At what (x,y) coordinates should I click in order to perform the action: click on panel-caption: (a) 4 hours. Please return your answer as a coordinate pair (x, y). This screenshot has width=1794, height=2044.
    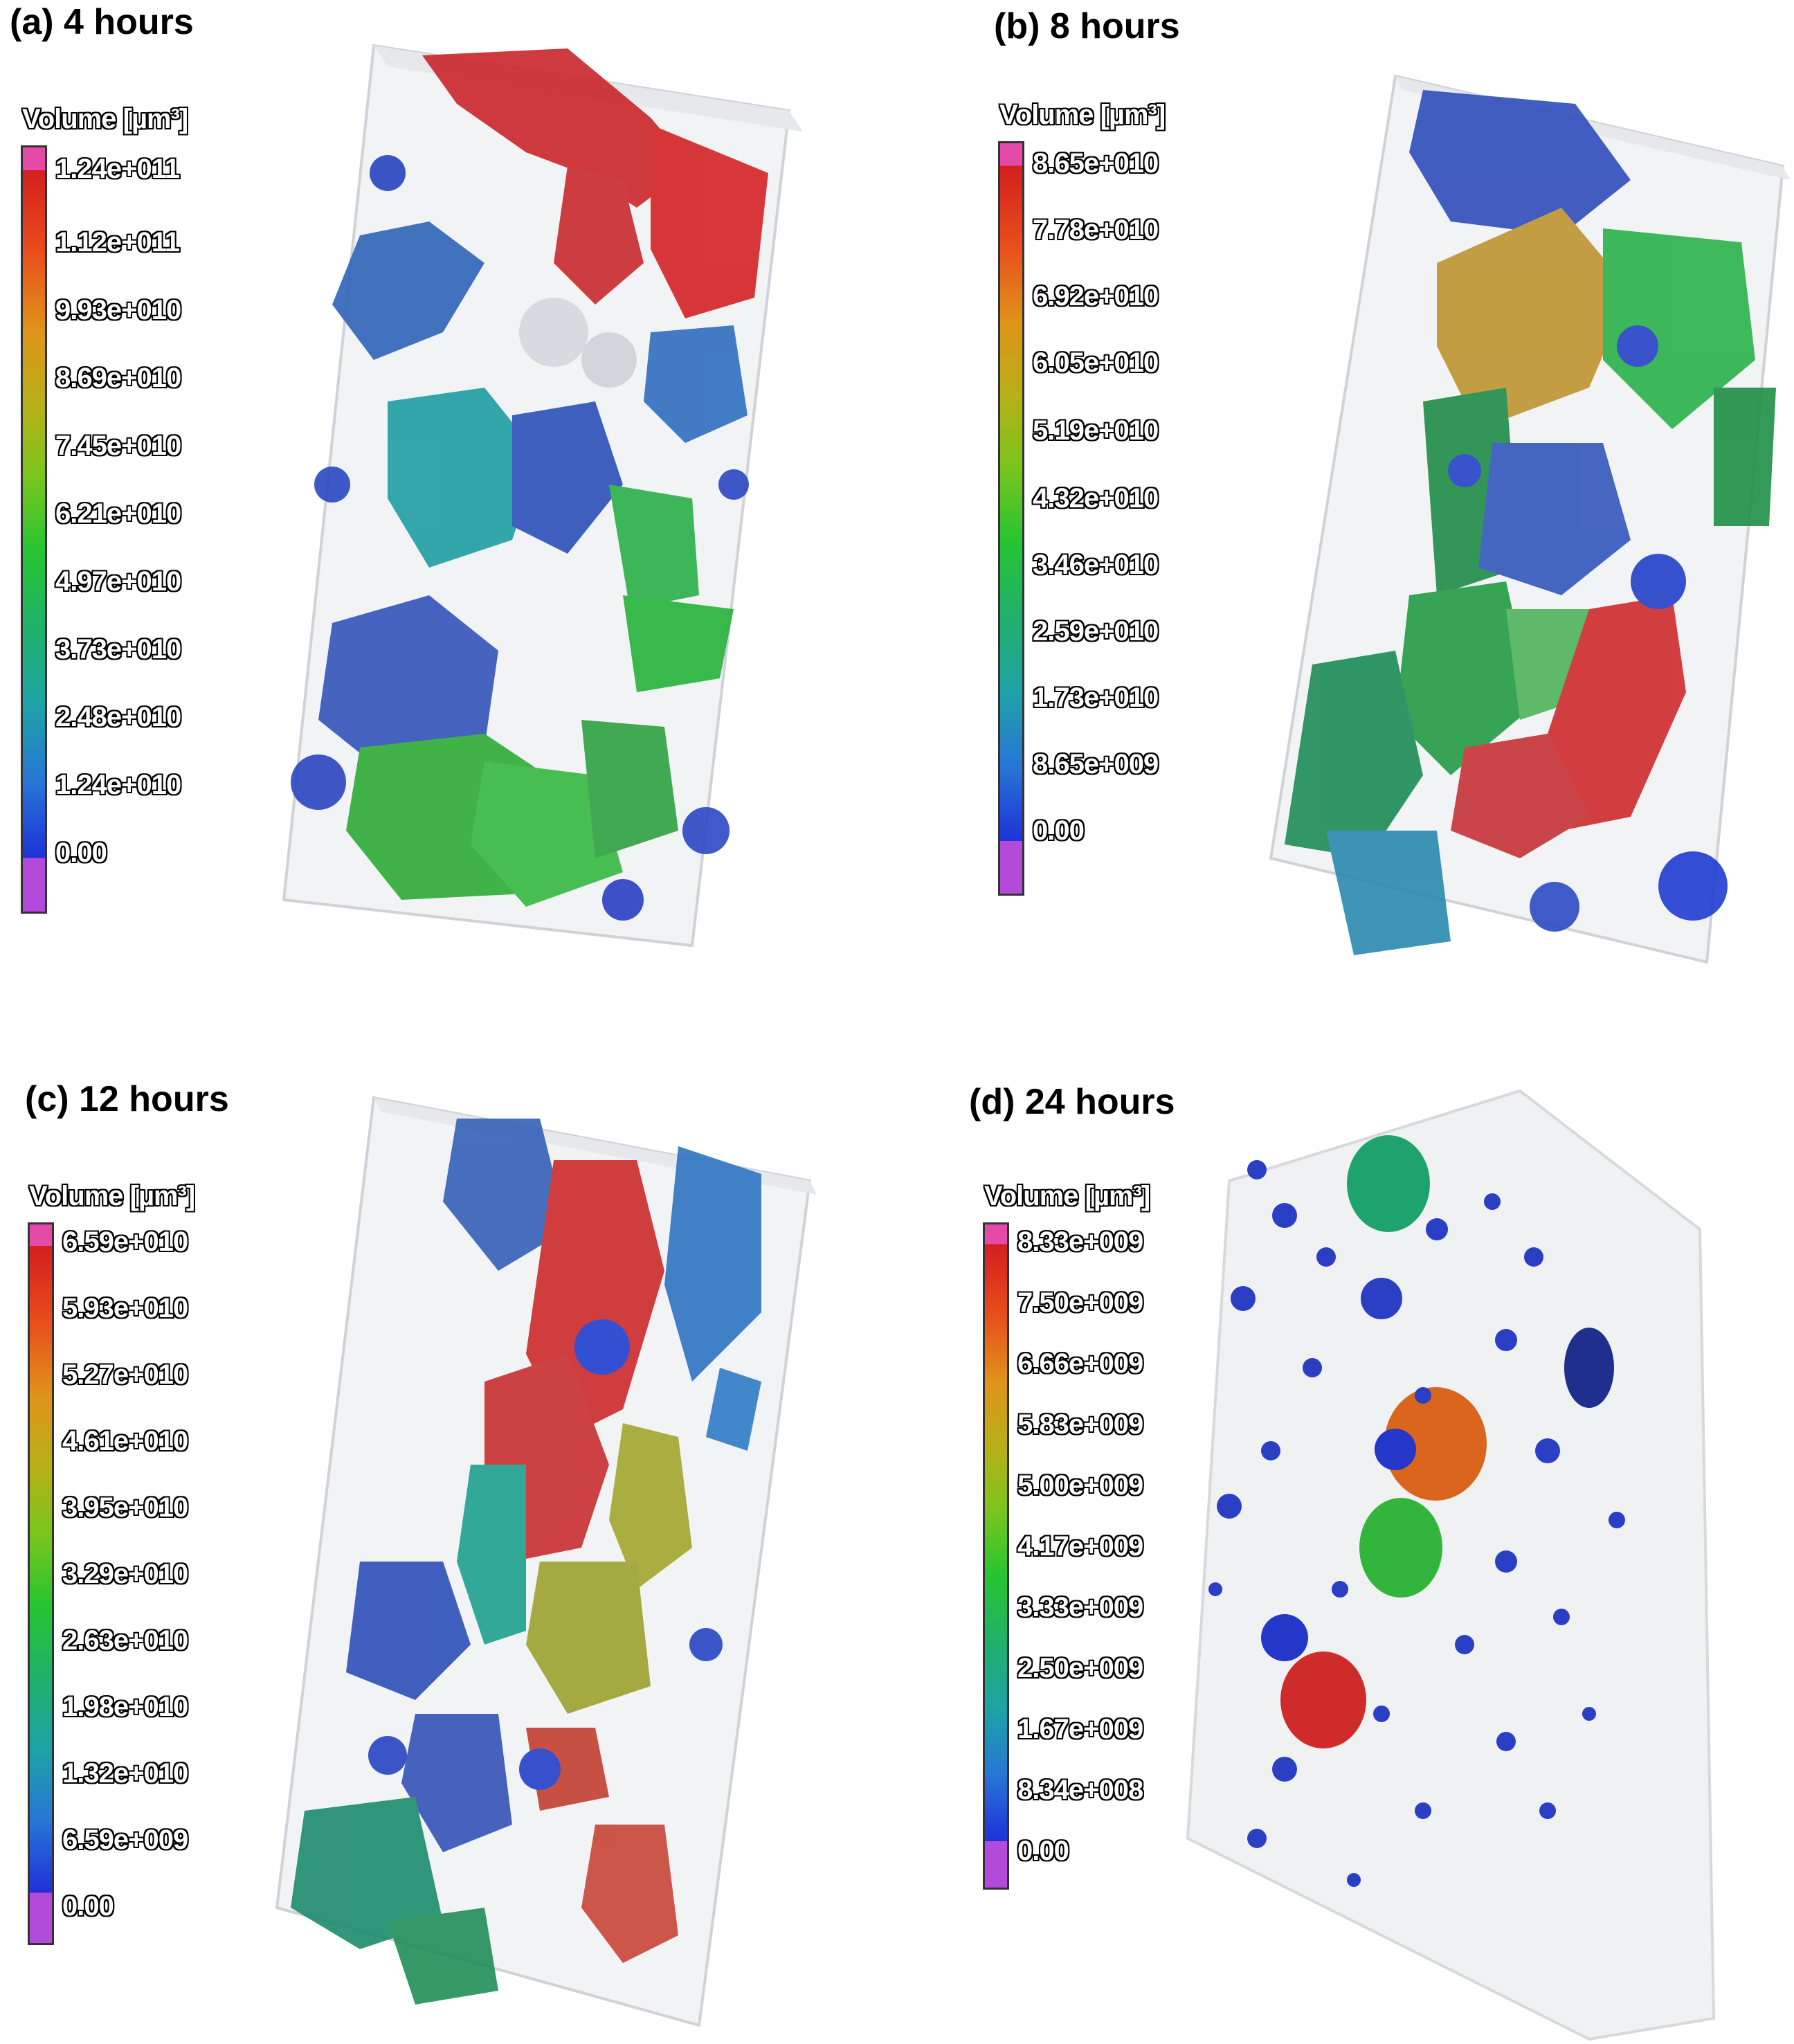
    Looking at the image, I should click on (102, 22).